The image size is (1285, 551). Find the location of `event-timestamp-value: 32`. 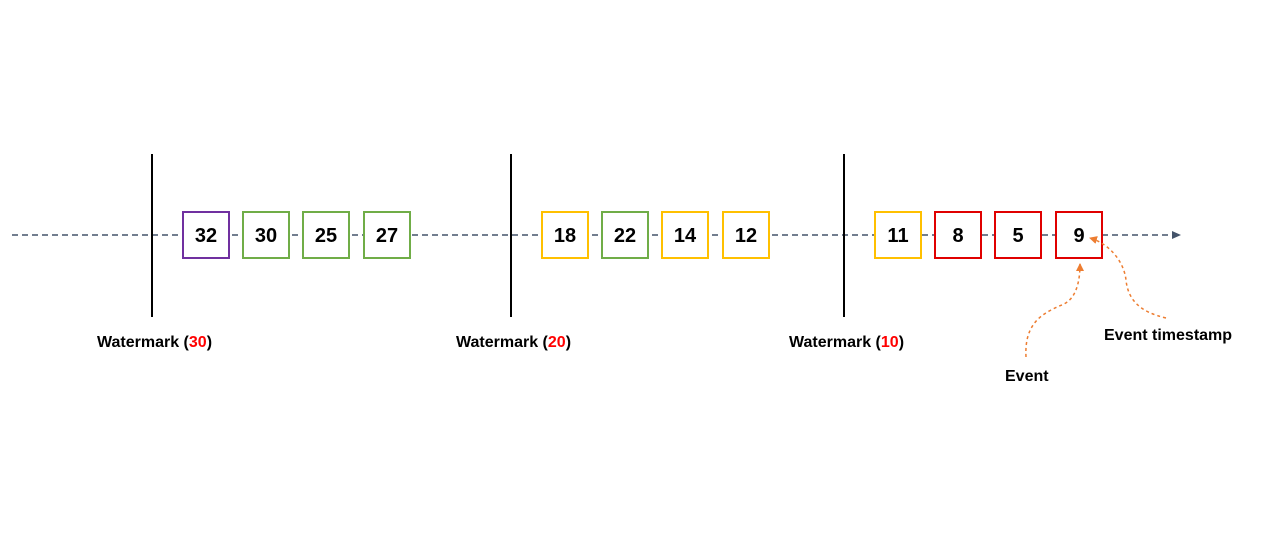

event-timestamp-value: 32 is located at coordinates (206, 236).